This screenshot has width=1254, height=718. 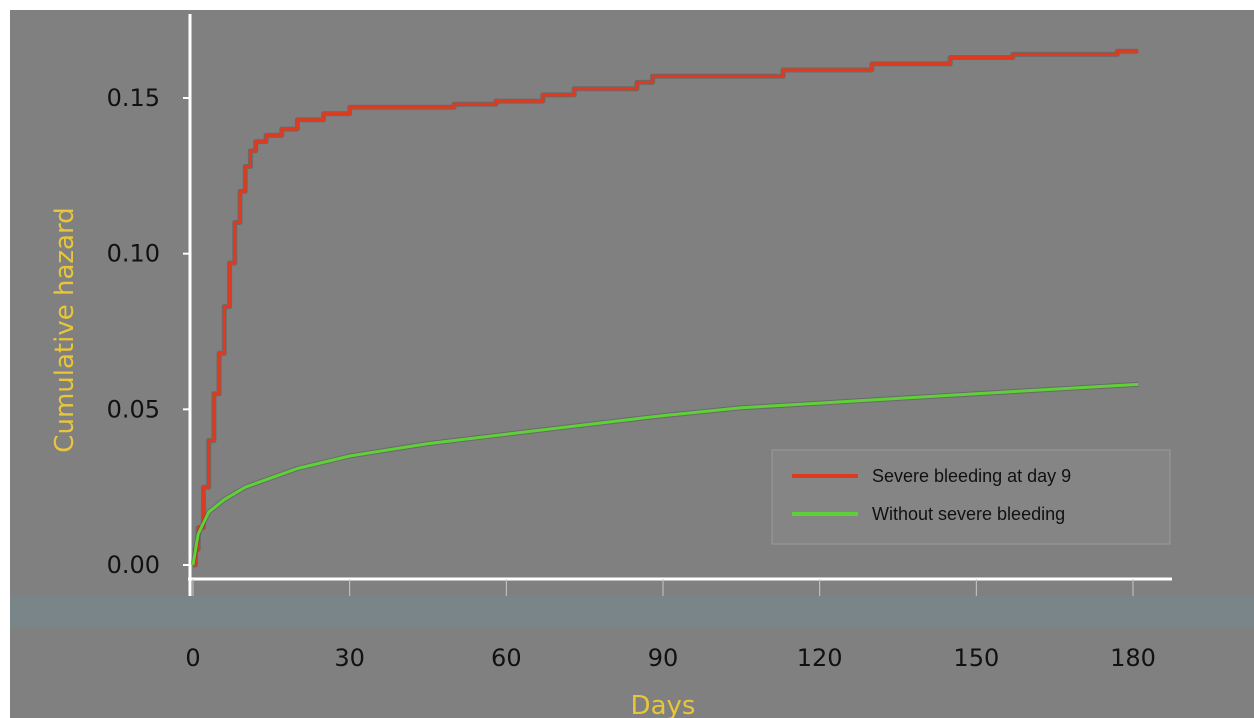 I want to click on x-tick-label: 90, so click(x=663, y=658).